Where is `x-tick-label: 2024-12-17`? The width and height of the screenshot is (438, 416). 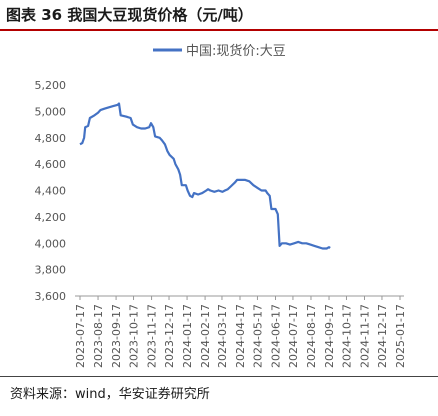 x-tick-label: 2024-12-17 is located at coordinates (382, 336).